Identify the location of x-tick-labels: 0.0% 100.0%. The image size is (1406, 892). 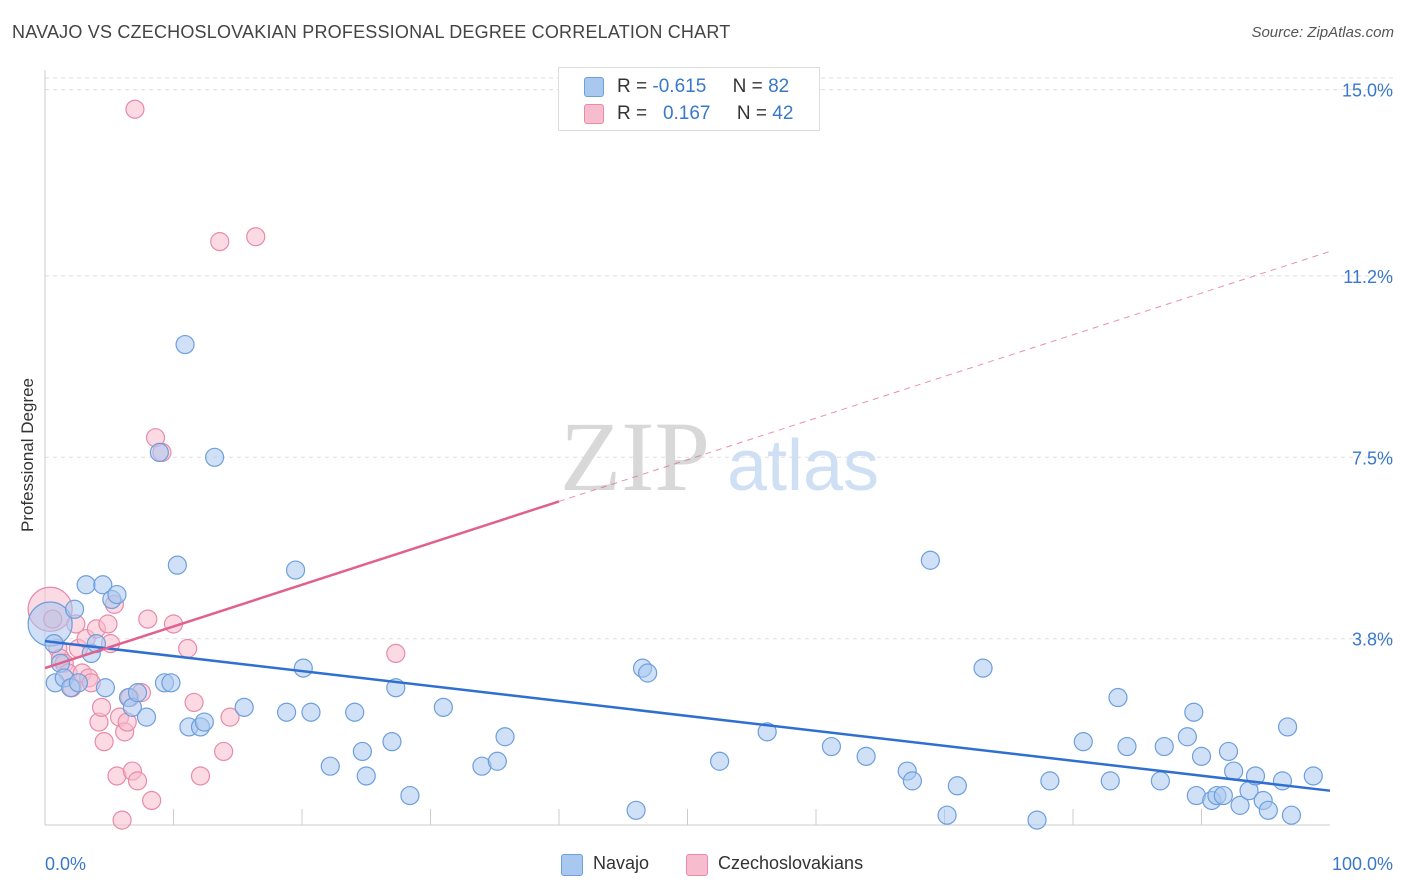
(719, 864).